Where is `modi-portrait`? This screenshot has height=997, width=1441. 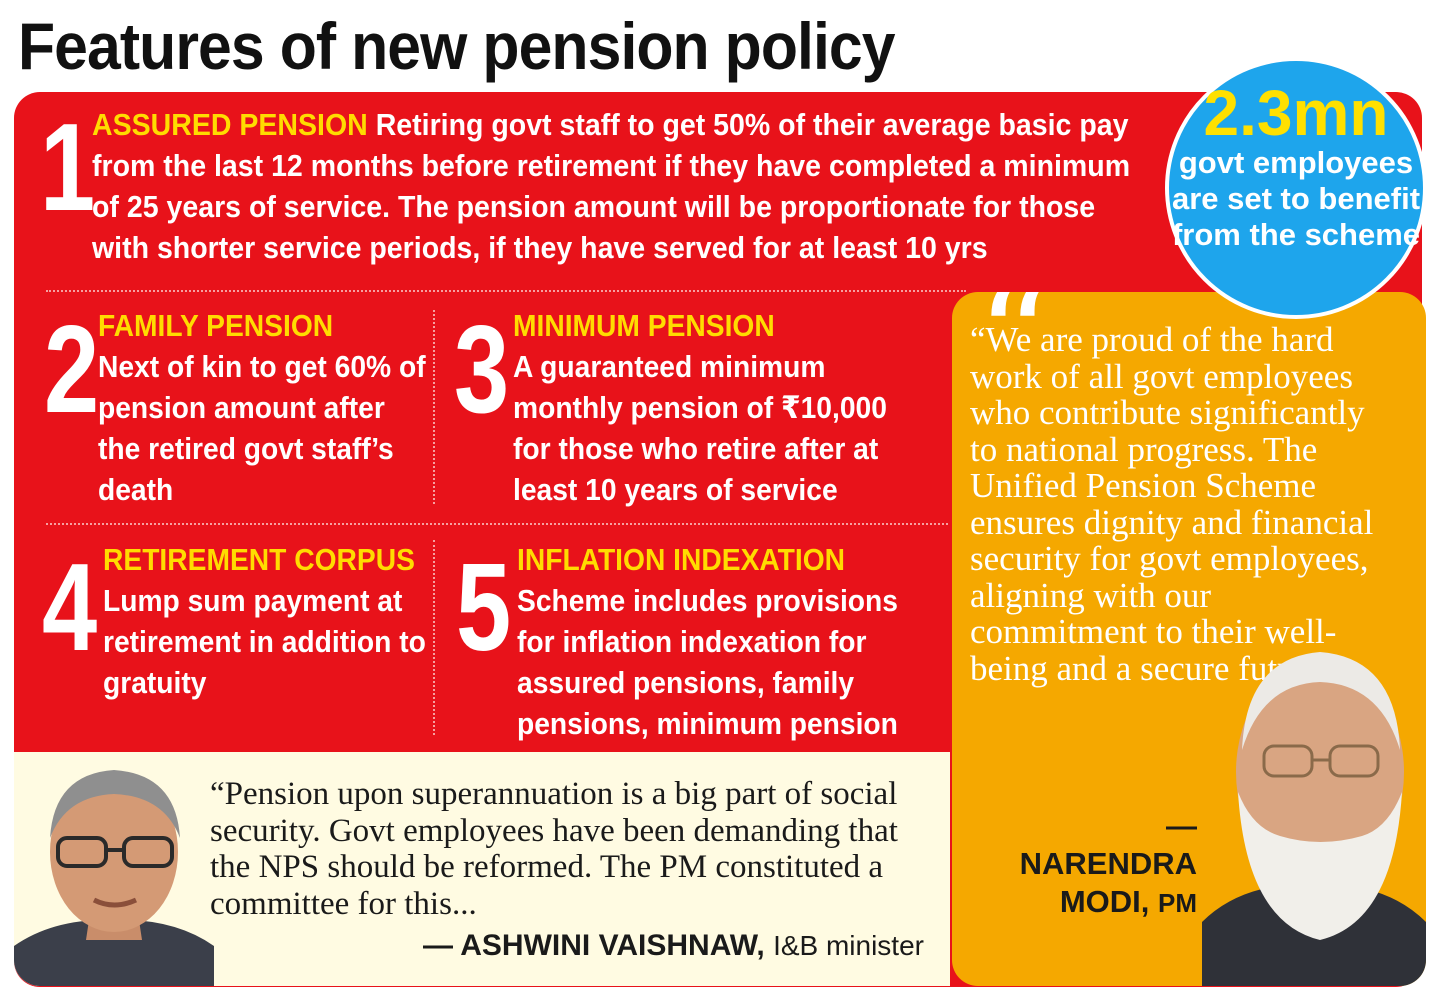
modi-portrait is located at coordinates (1314, 804).